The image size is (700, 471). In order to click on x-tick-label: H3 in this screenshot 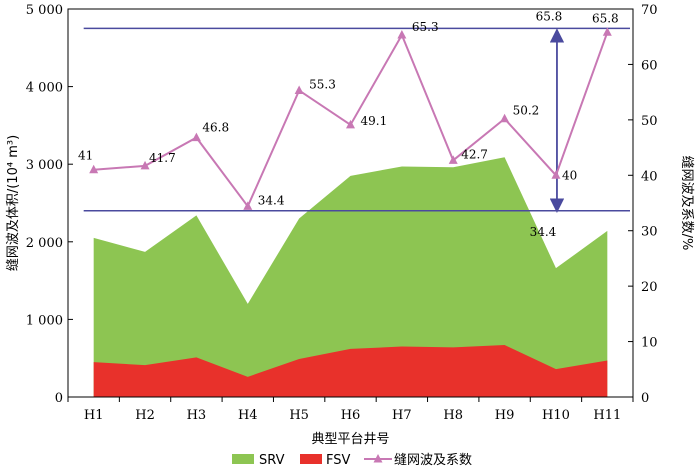, I will do `click(197, 415)`.